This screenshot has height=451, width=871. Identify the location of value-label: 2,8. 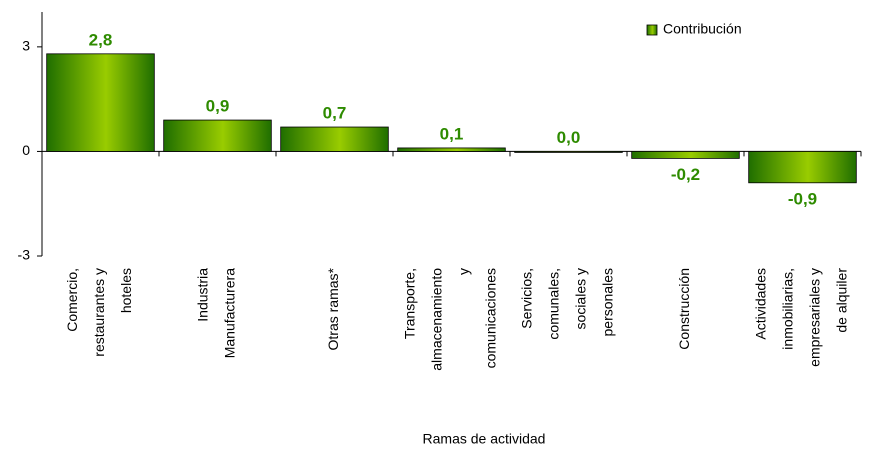
(101, 39).